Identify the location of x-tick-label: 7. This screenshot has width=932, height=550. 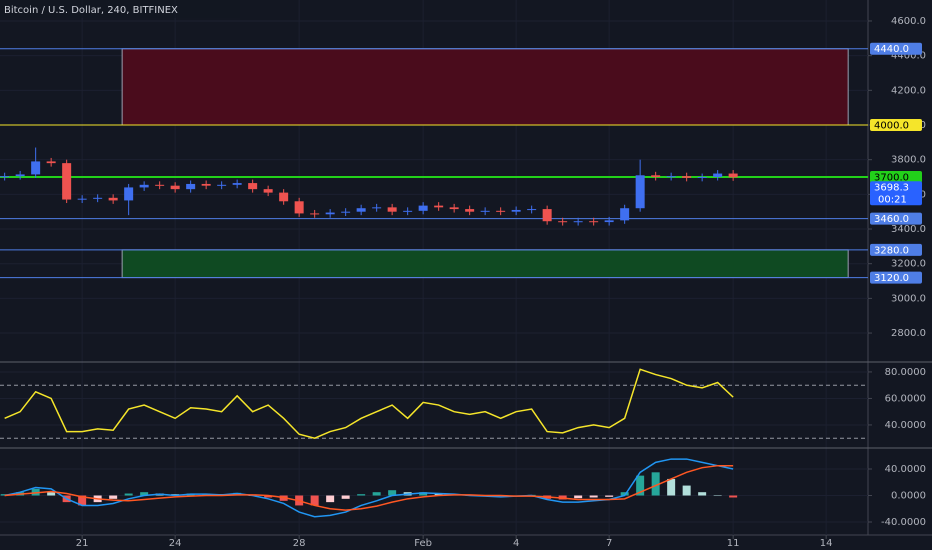
(609, 543).